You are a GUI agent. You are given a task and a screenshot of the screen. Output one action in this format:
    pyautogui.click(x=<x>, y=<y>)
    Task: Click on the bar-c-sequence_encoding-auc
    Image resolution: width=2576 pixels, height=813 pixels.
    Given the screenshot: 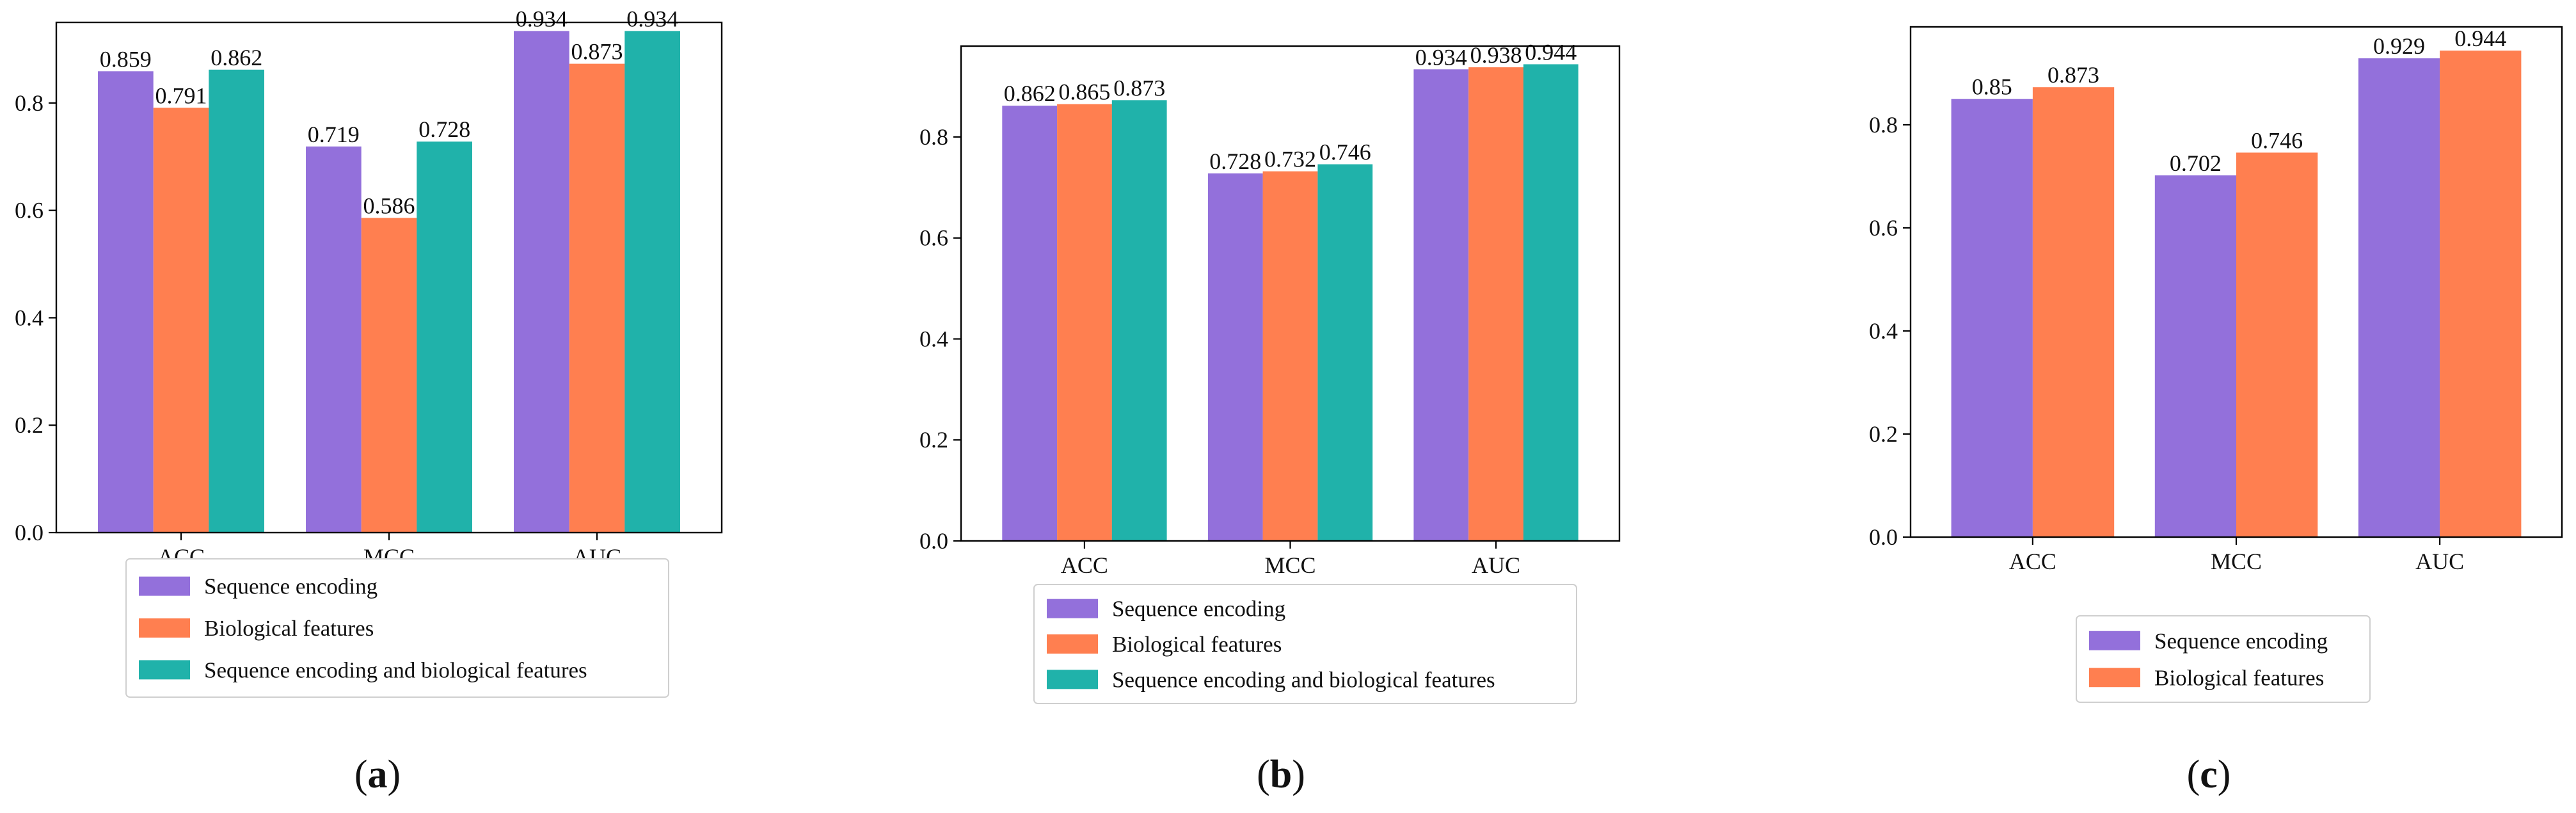 What is the action you would take?
    pyautogui.click(x=2399, y=298)
    